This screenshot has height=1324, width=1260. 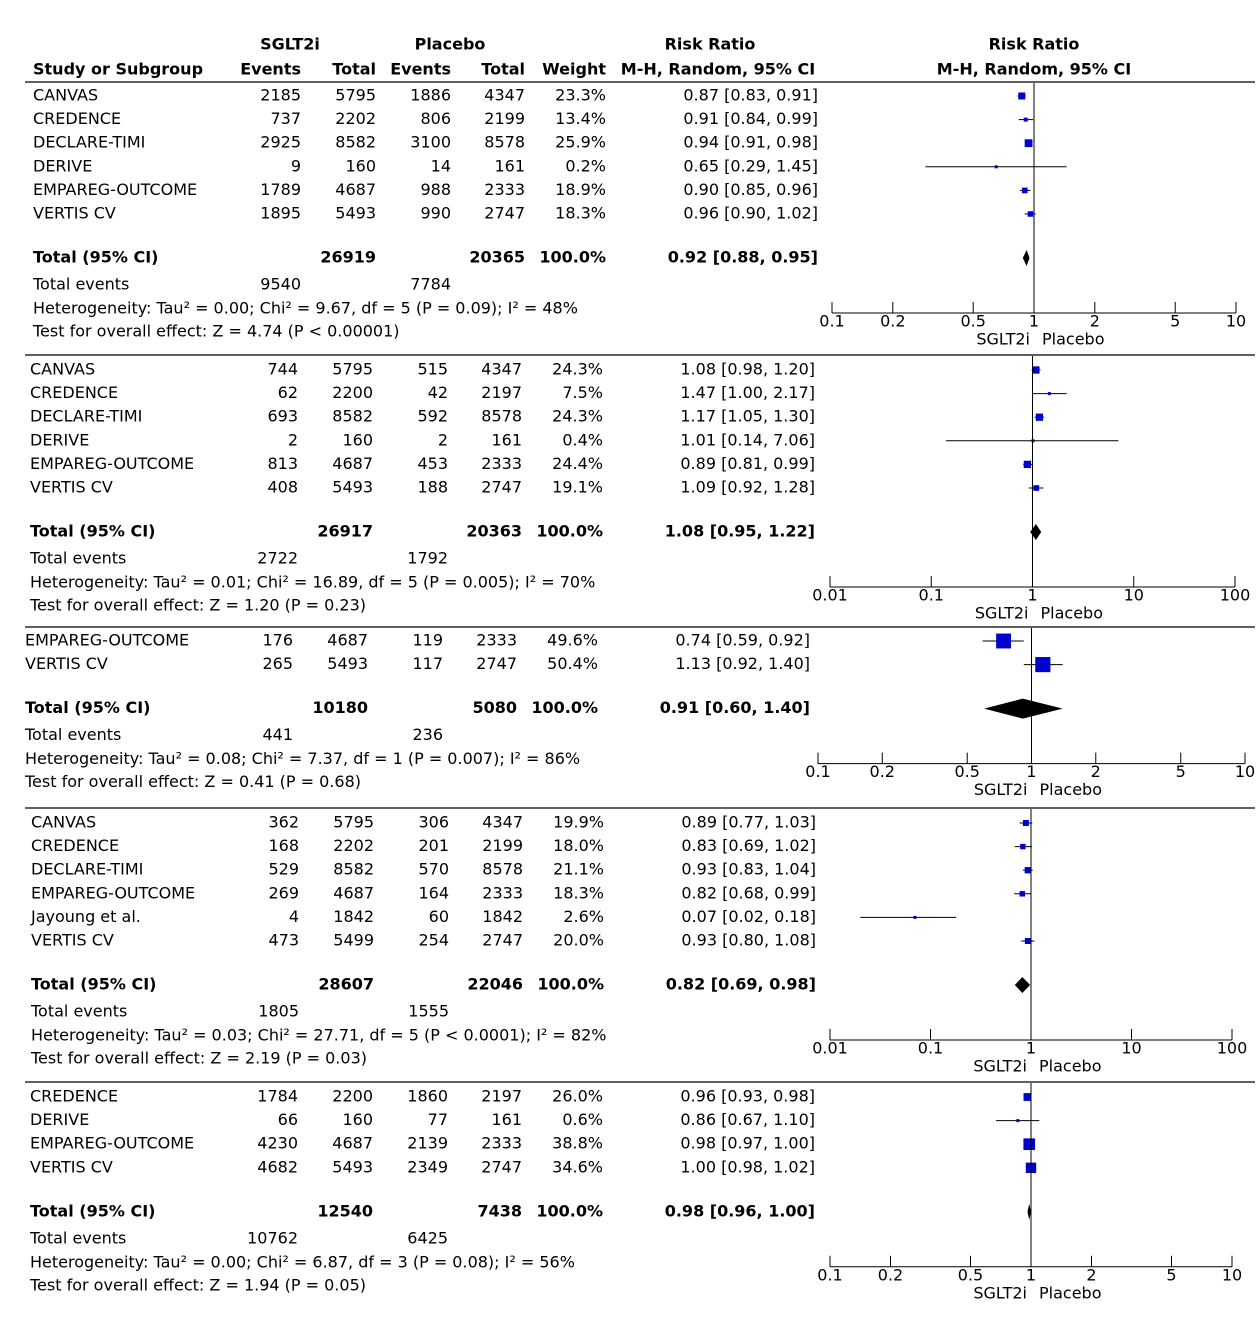 I want to click on table-cell: 1.09 [0.92, 1.28], so click(x=747, y=487).